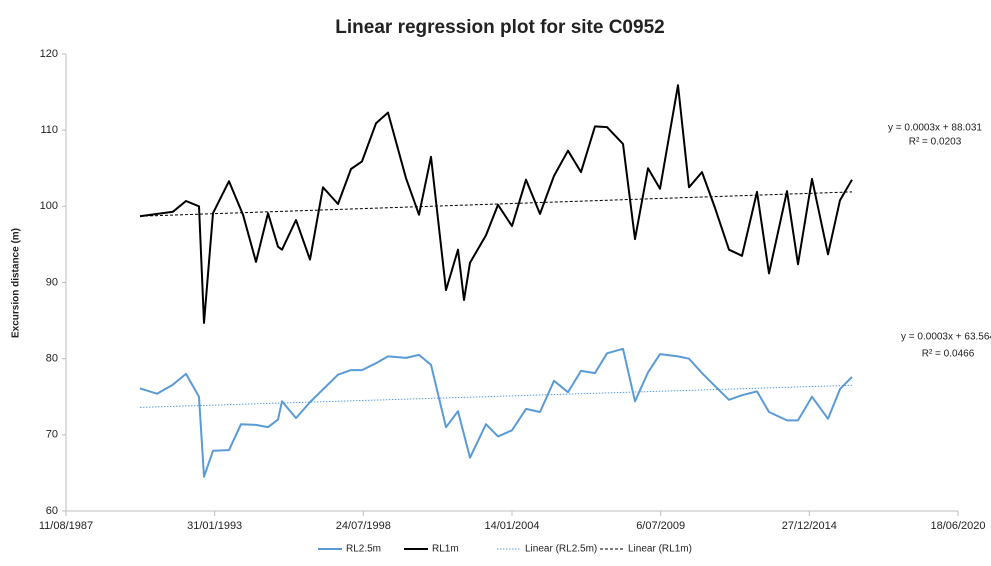 This screenshot has height=566, width=991. Describe the element at coordinates (363, 549) in the screenshot. I see `legend-label: RL2.5m` at that location.